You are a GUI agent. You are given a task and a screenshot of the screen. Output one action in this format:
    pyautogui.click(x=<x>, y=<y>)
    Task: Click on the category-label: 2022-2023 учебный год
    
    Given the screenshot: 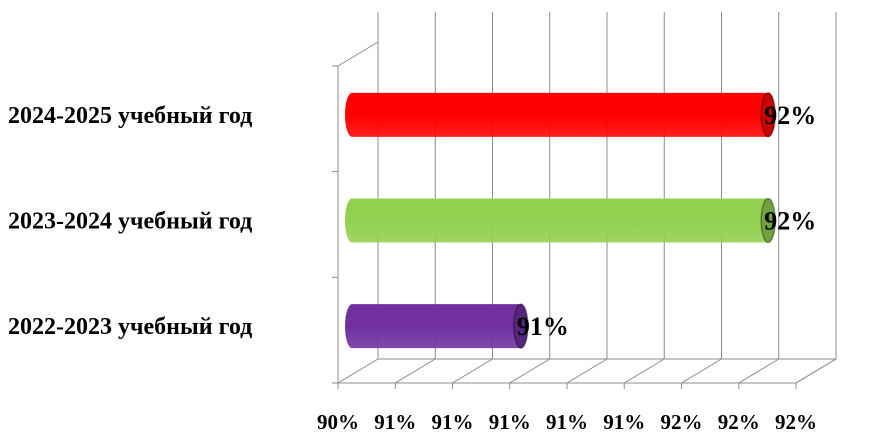 What is the action you would take?
    pyautogui.click(x=130, y=327)
    